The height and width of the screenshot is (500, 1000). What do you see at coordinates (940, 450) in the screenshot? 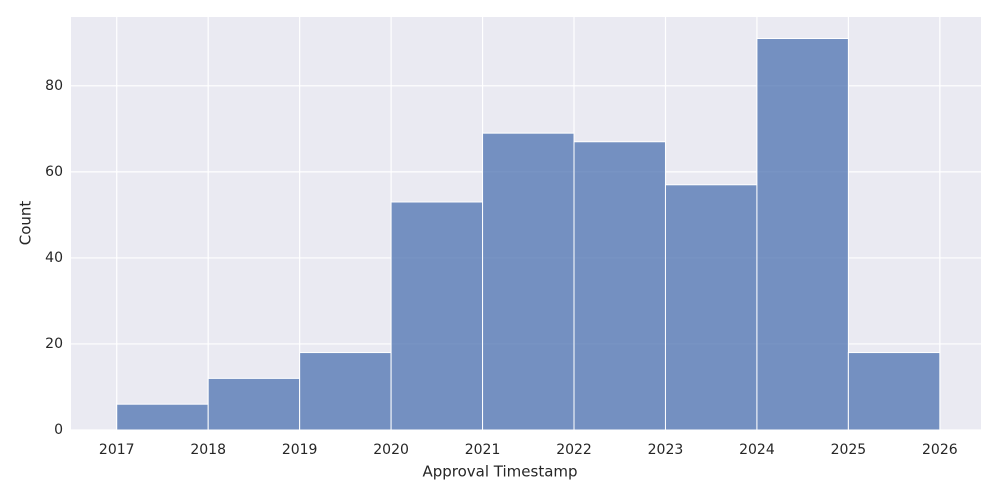
I see `x-tick-label: 2026` at bounding box center [940, 450].